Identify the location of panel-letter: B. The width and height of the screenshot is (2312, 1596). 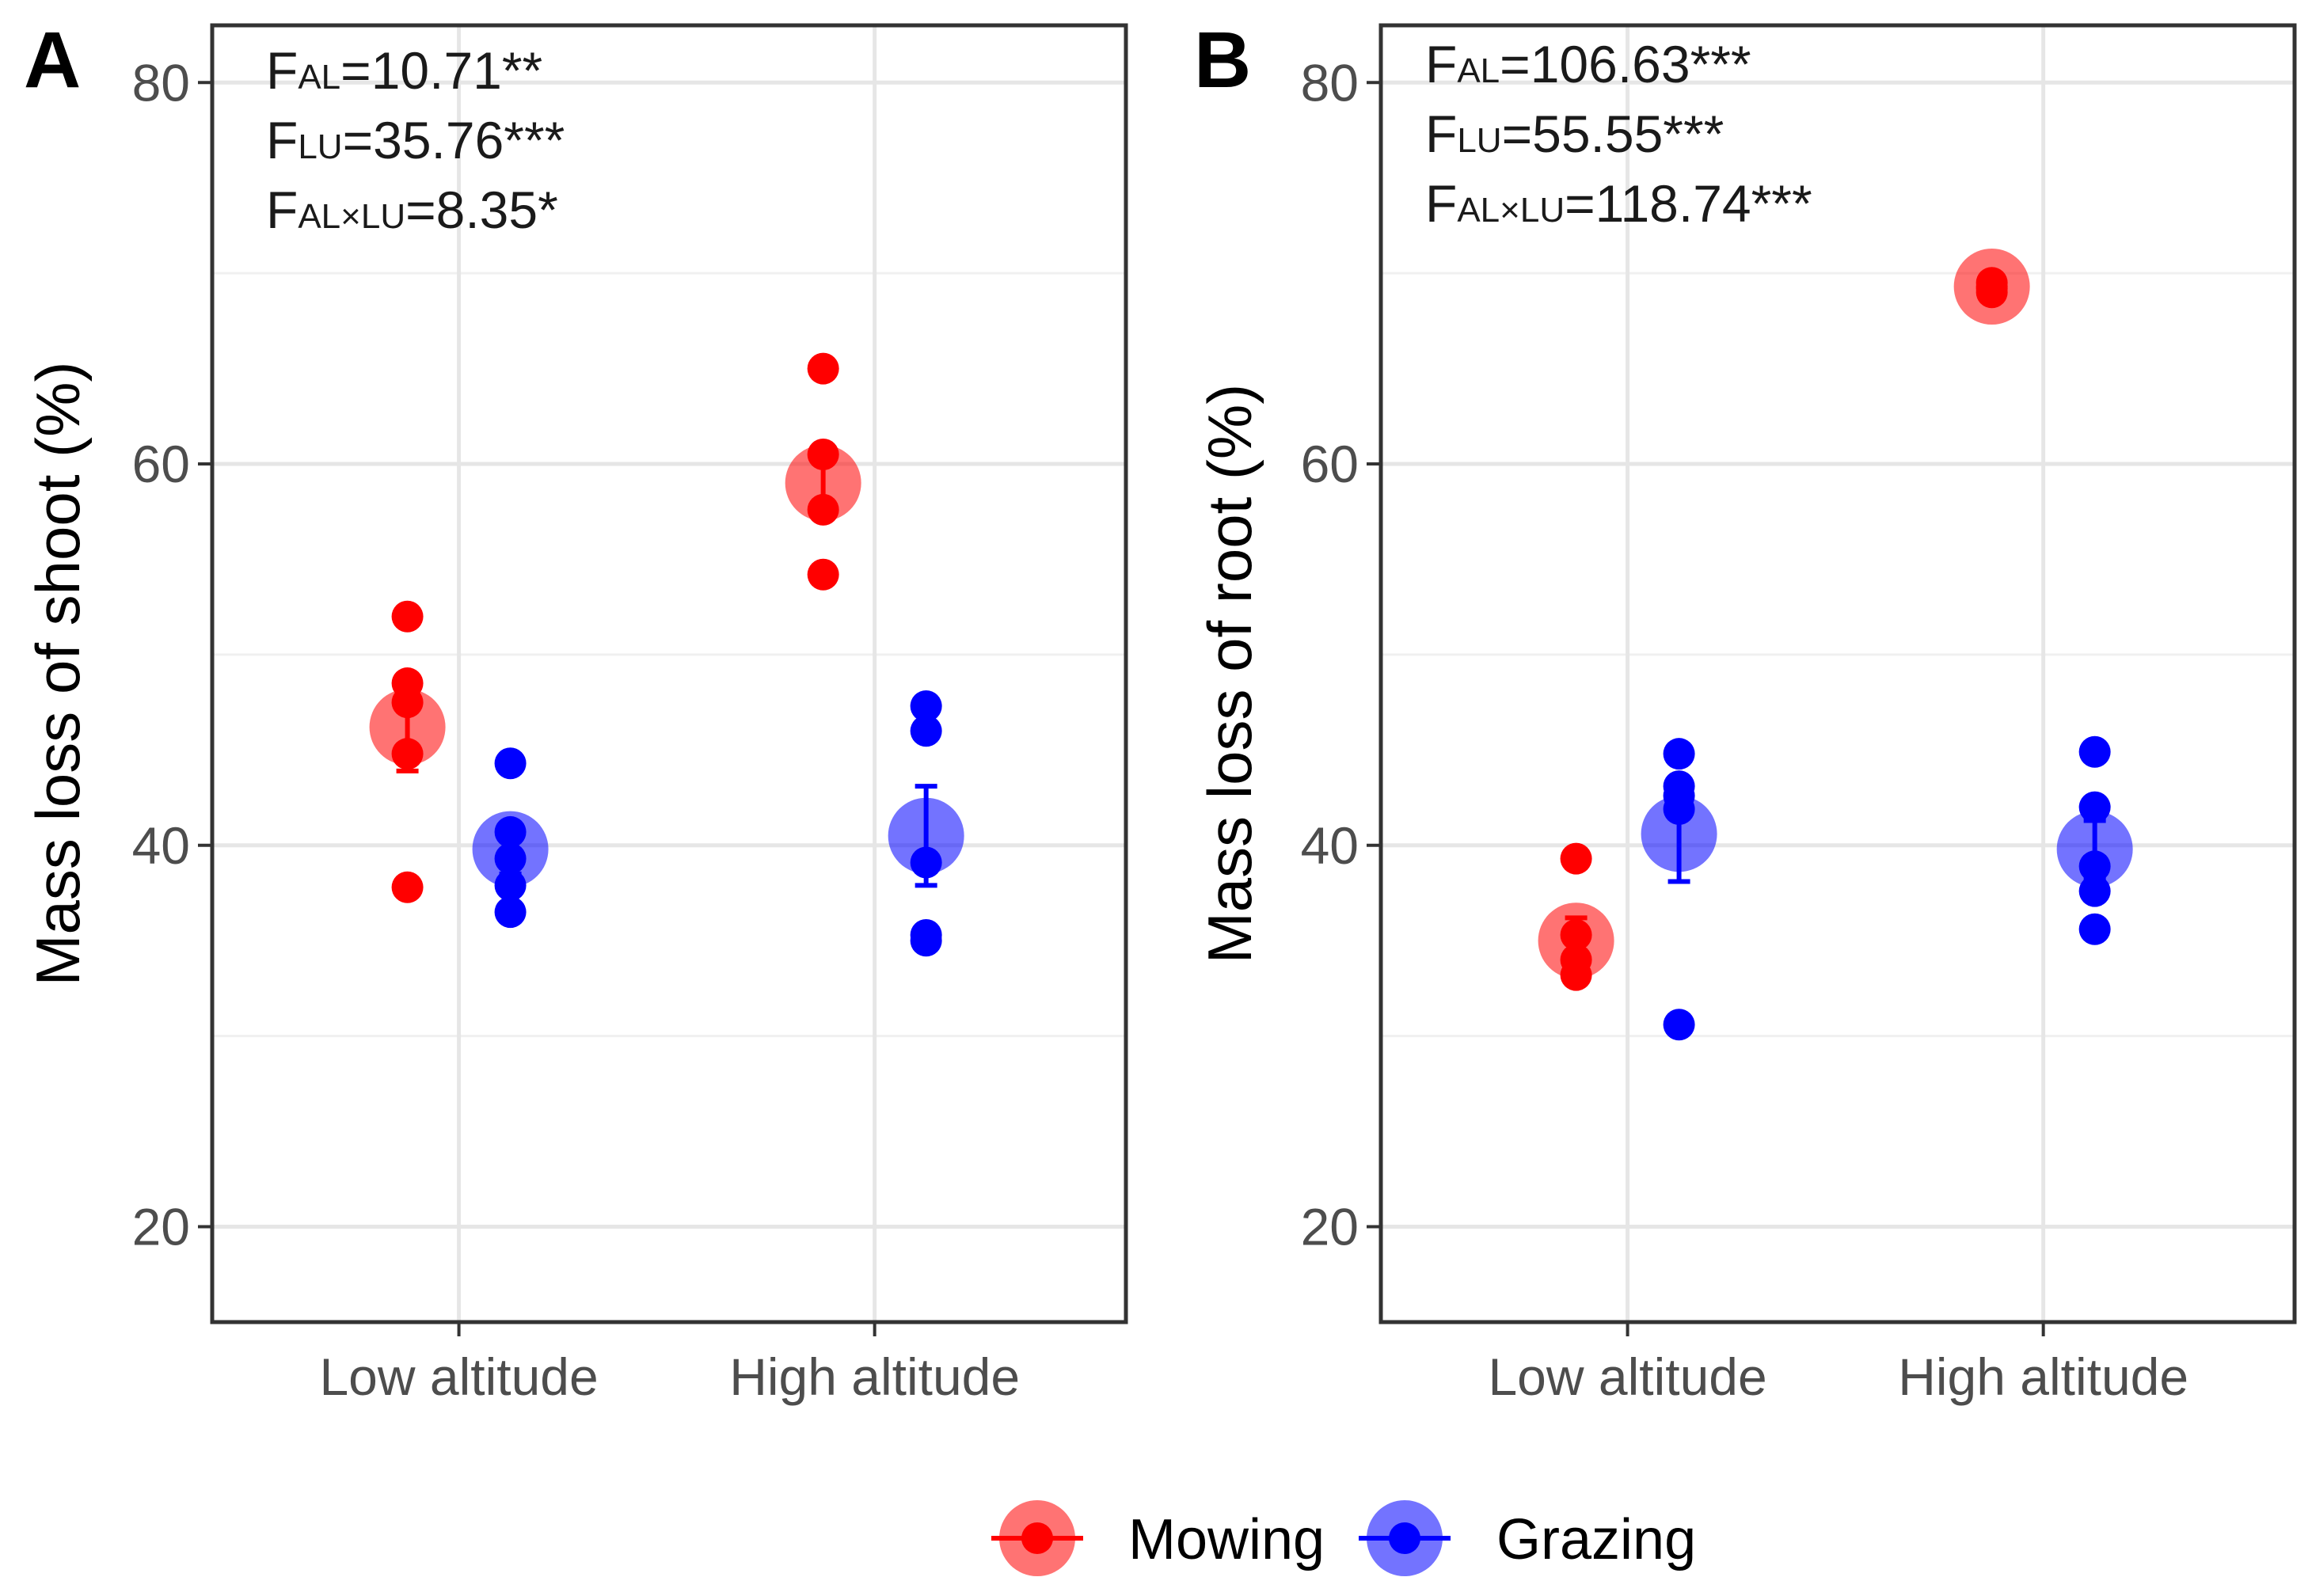
(1222, 60).